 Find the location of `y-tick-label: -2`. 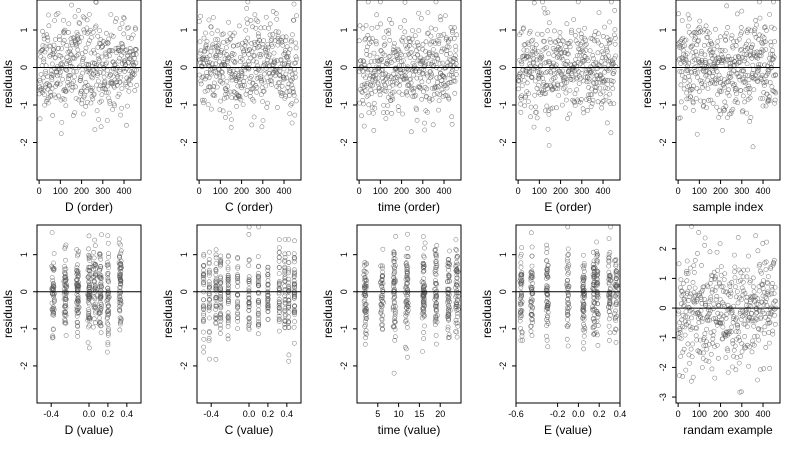

y-tick-label: -2 is located at coordinates (663, 142).